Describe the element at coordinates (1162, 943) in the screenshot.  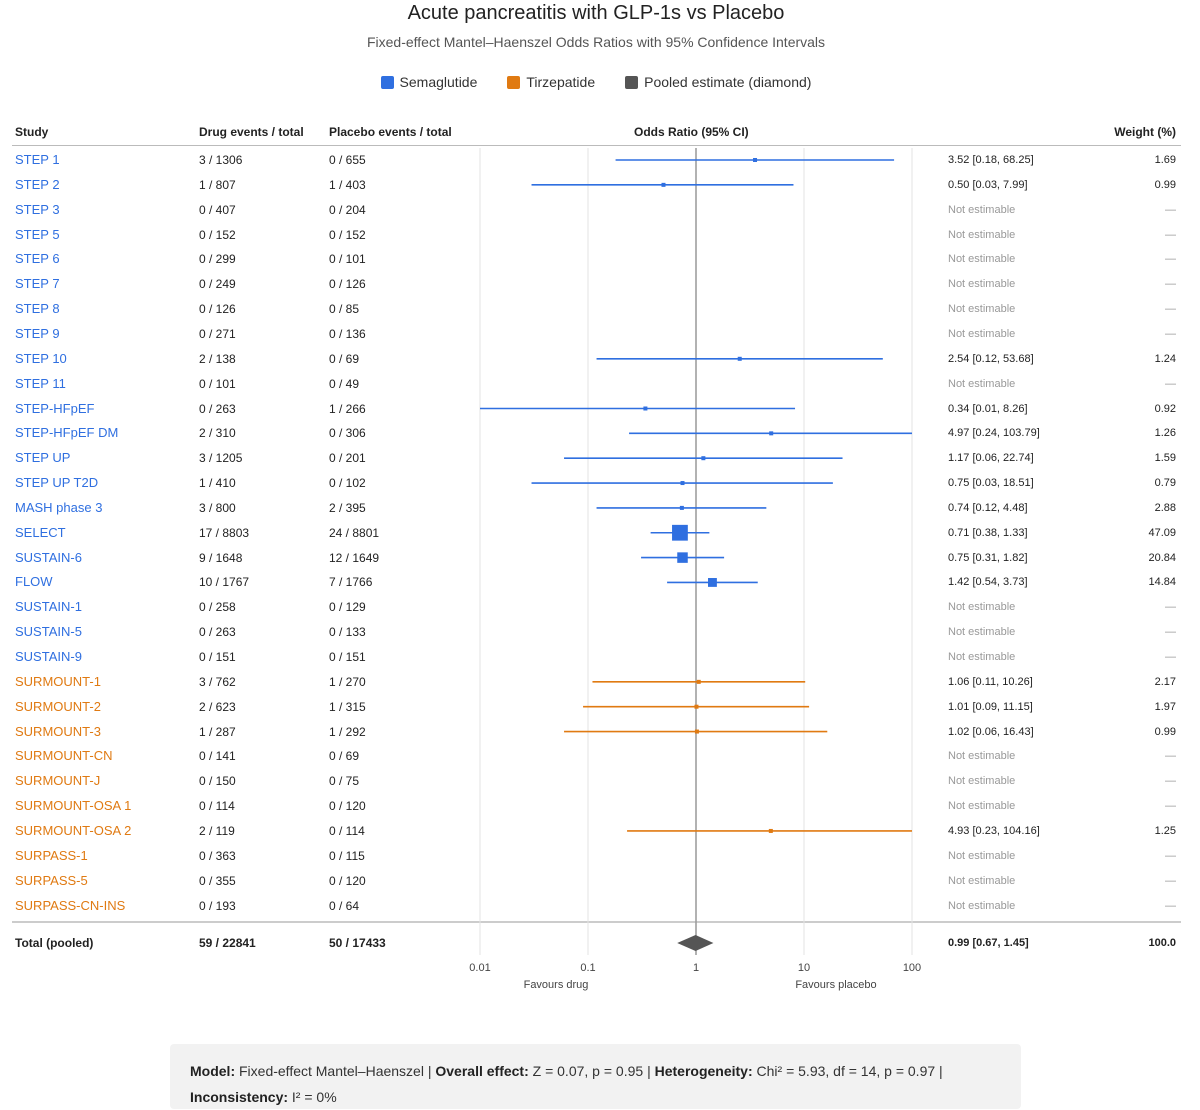
I see `pooled-weight-value: 100.0` at that location.